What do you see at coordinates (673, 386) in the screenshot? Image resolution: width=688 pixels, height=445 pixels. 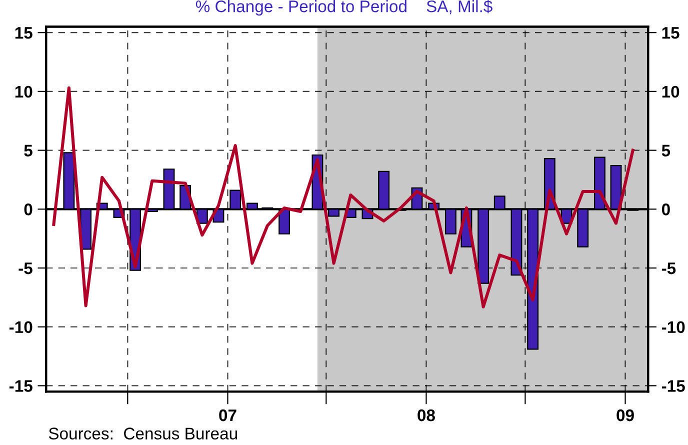 I see `y2-tick-label: -15` at bounding box center [673, 386].